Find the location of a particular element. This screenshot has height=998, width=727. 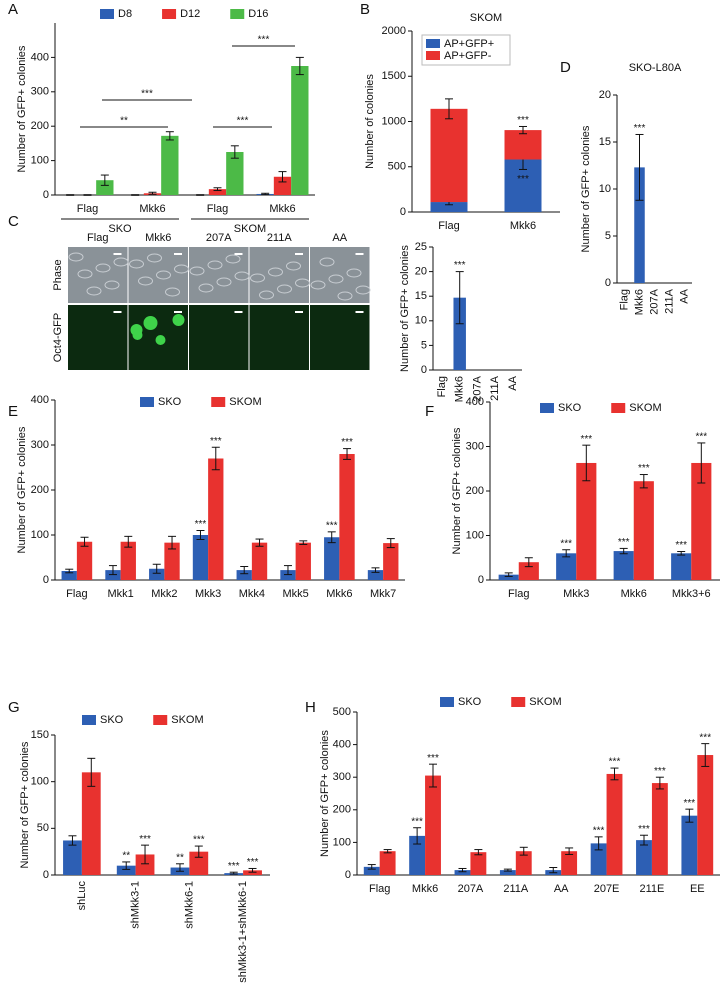

x-tick-label: EE is located at coordinates (697, 889).